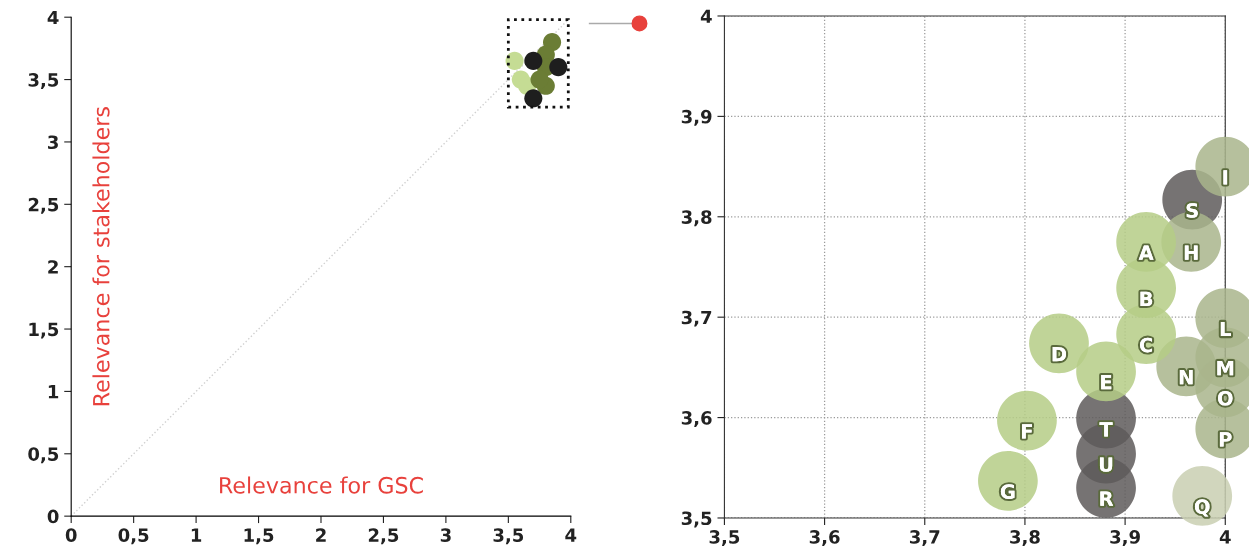 This screenshot has width=1249, height=555. I want to click on y-tick-label: 2, so click(53, 267).